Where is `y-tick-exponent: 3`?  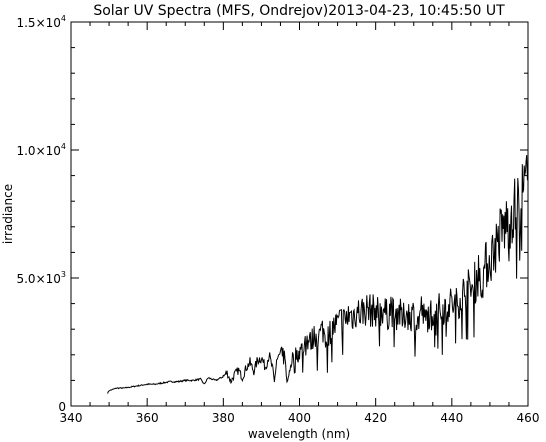
y-tick-exponent: 3 is located at coordinates (63, 274).